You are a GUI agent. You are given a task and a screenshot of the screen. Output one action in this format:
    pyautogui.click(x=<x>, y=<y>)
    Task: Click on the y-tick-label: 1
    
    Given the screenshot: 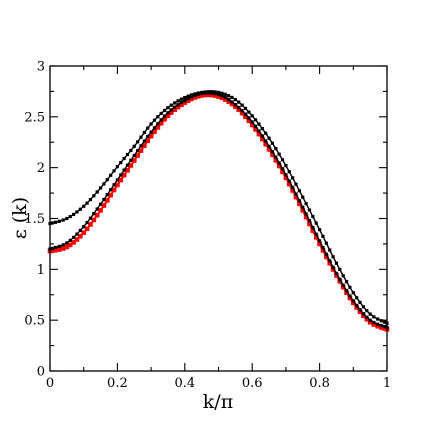 What is the action you would take?
    pyautogui.click(x=41, y=270)
    